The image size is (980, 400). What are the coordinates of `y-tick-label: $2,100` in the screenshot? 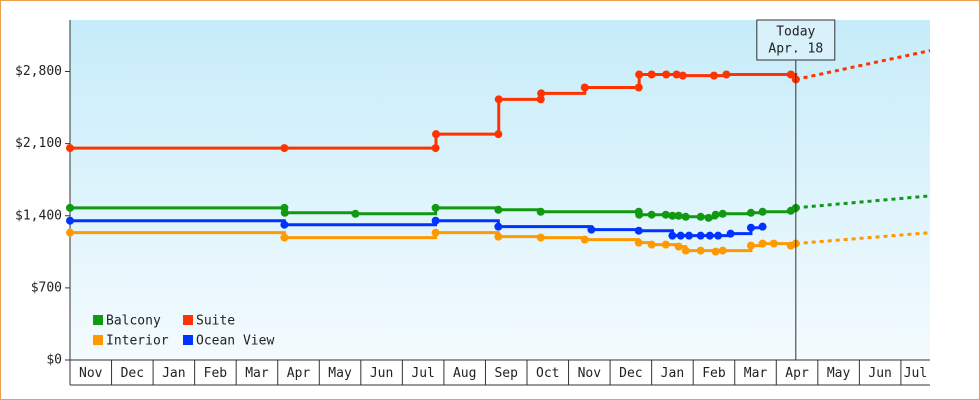 It's located at (38, 143).